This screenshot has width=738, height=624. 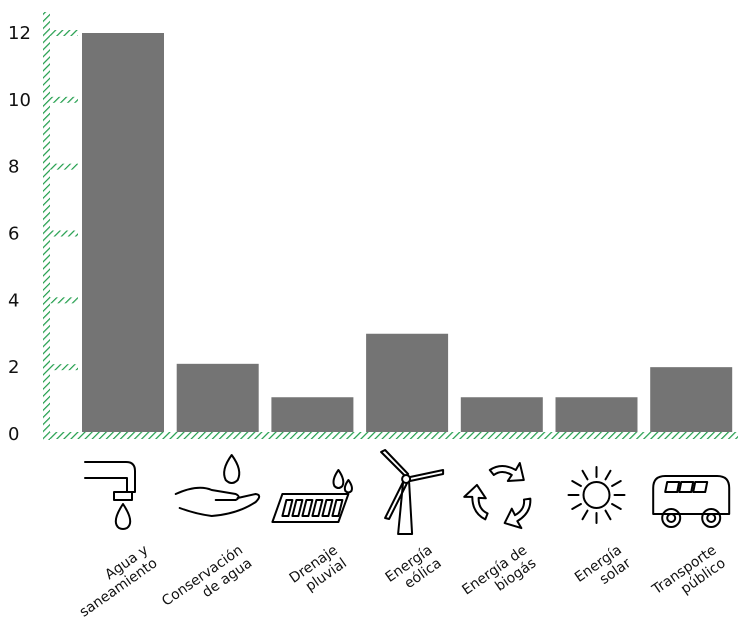 What do you see at coordinates (207, 582) in the screenshot?
I see `category-label-1: Conservaciónde agua` at bounding box center [207, 582].